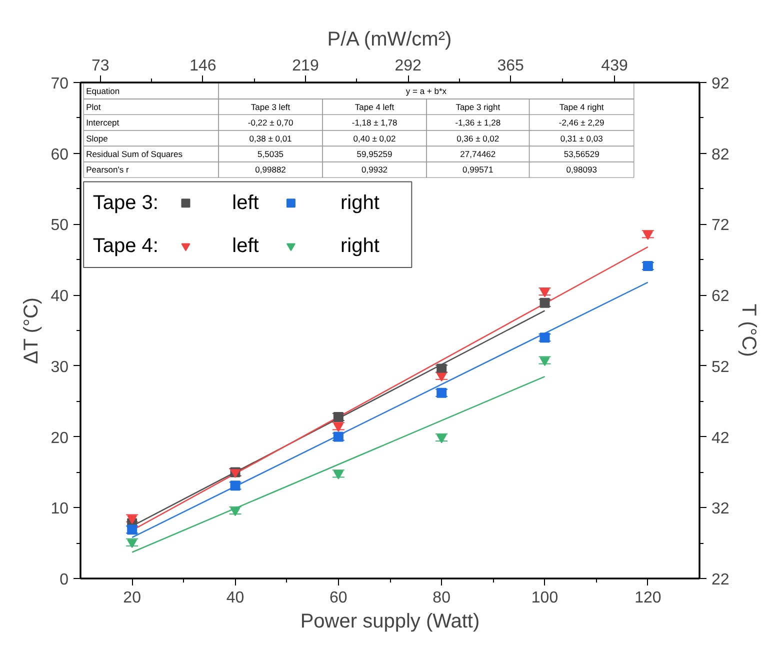 This screenshot has width=770, height=657. Describe the element at coordinates (544, 598) in the screenshot. I see `x-tick-label: 100` at that location.